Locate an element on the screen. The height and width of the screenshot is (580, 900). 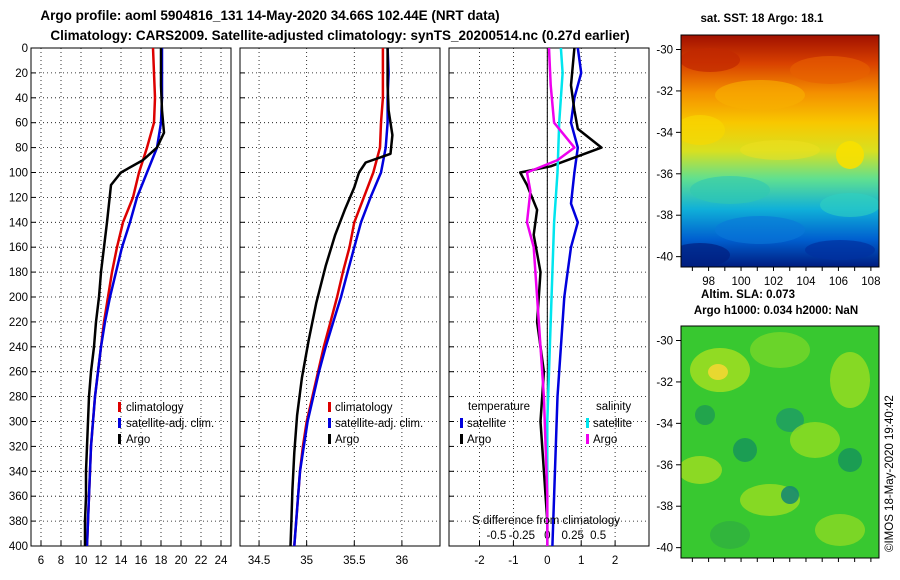
series-line-argo is located at coordinates (341, 297).